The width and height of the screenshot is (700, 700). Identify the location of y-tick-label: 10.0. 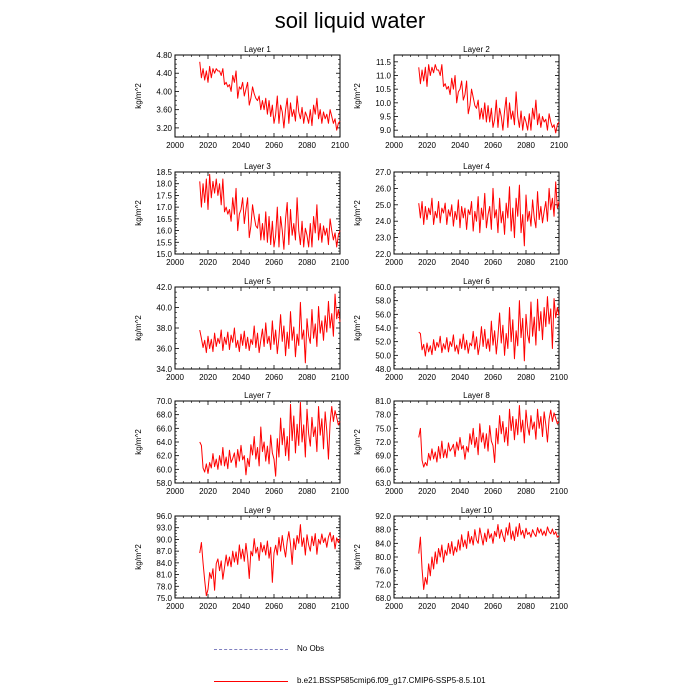
(383, 103).